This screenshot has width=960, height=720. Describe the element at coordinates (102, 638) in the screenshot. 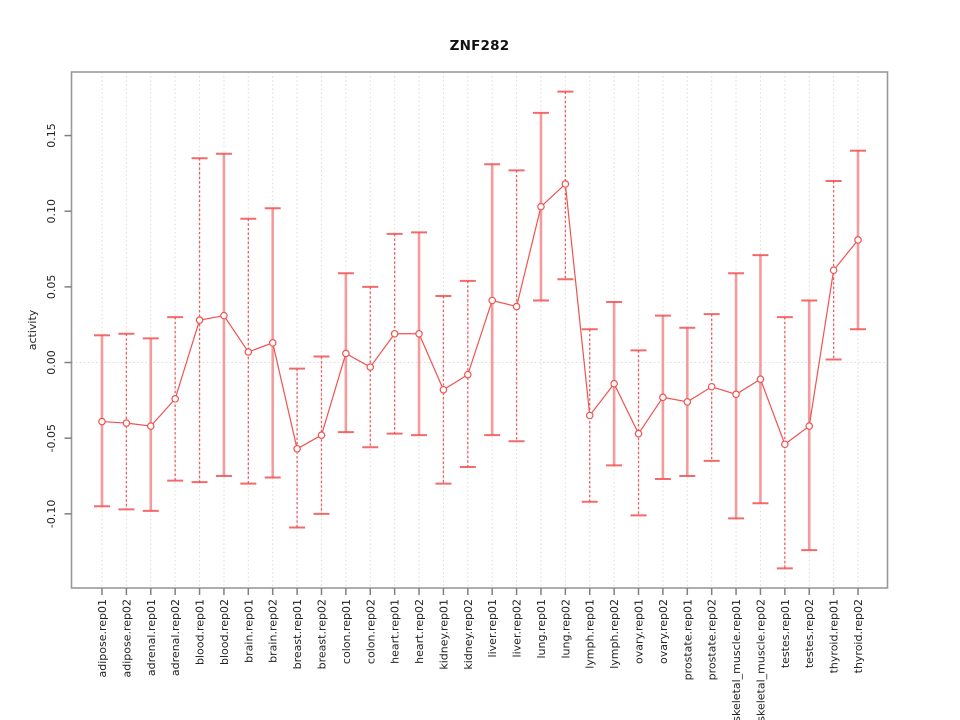

I see `x-tick-label: adipose.rep01` at that location.